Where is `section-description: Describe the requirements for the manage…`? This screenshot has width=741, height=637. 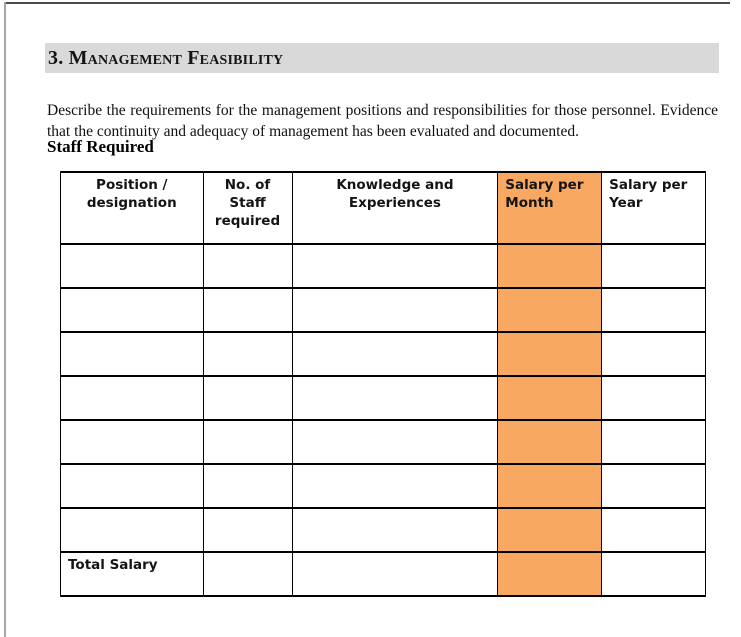 section-description: Describe the requirements for the manage… is located at coordinates (382, 120).